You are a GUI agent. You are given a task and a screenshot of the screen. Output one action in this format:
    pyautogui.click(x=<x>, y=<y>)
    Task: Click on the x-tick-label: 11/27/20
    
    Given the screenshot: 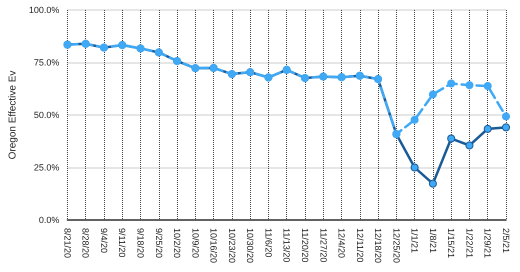 What is the action you would take?
    pyautogui.click(x=323, y=245)
    